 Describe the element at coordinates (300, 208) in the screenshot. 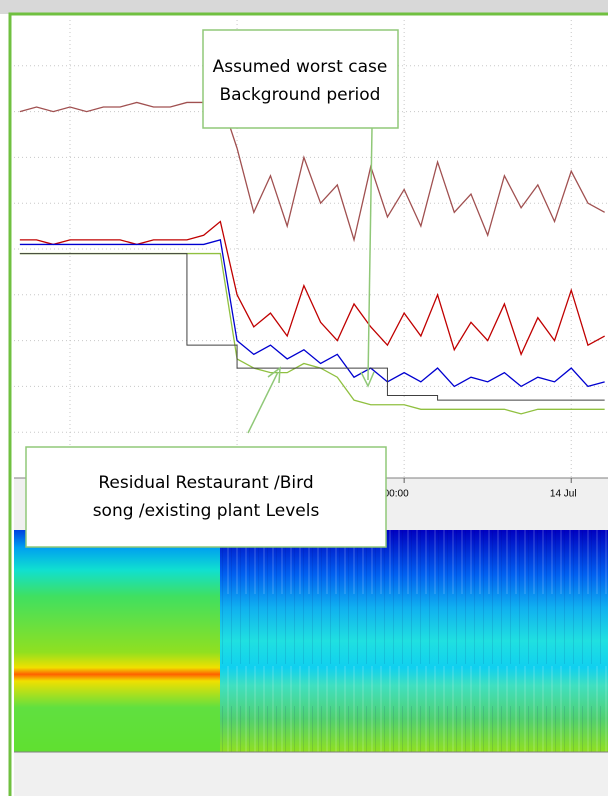

I see `annotation: Assumed worst case Background period` at that location.